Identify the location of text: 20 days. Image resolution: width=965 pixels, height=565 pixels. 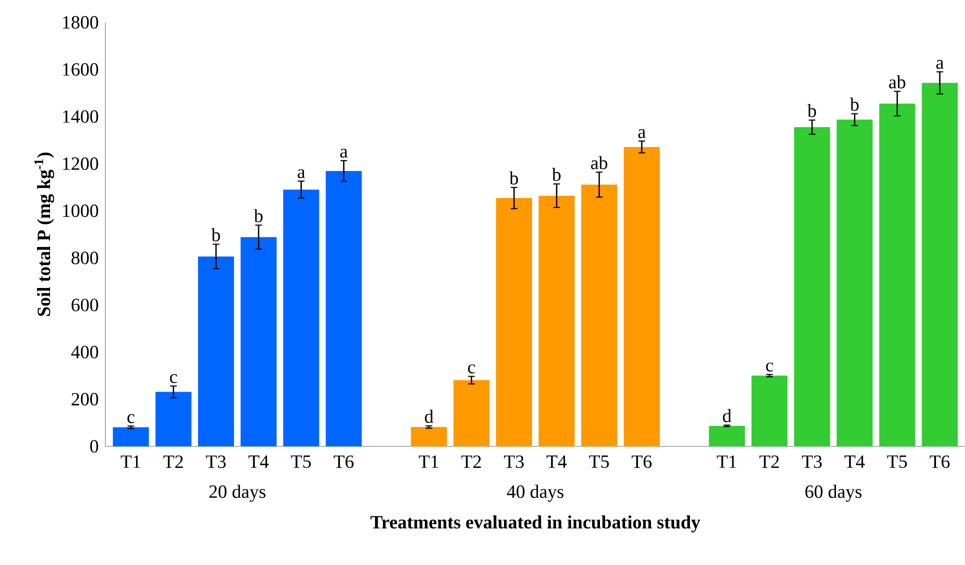
(237, 493).